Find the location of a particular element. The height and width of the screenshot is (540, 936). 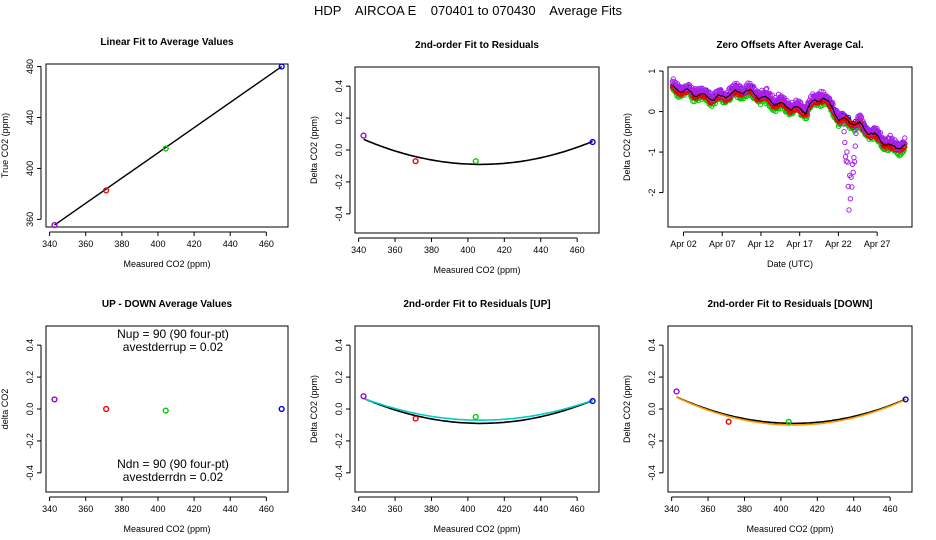

y-tick-label: -2 is located at coordinates (652, 193).